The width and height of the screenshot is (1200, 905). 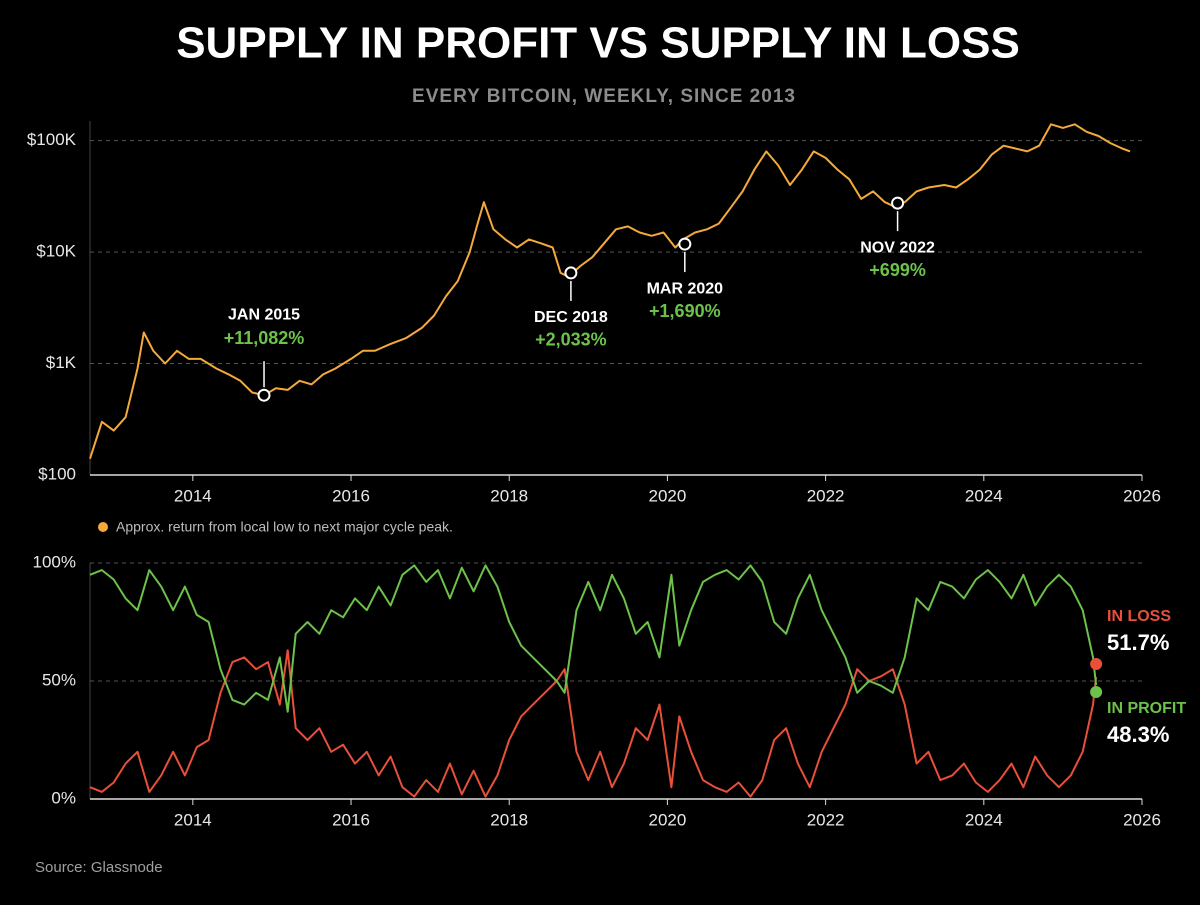 I want to click on annotation-label: DEC 2018, so click(x=571, y=317).